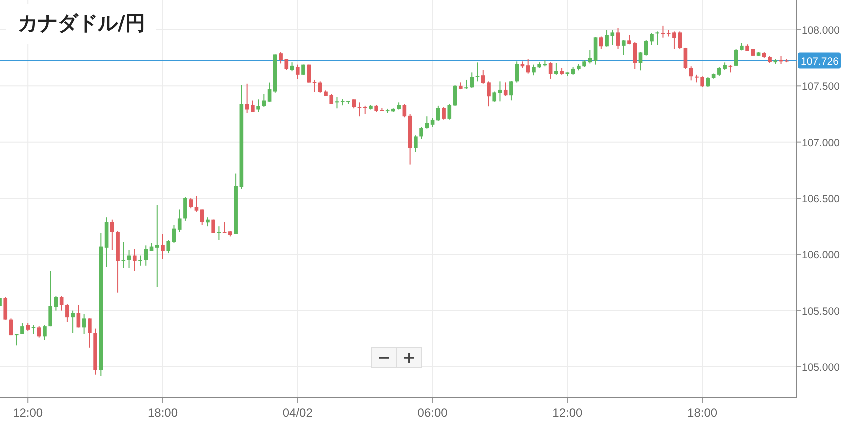  Describe the element at coordinates (821, 143) in the screenshot. I see `y-tick-label: 107.000` at that location.